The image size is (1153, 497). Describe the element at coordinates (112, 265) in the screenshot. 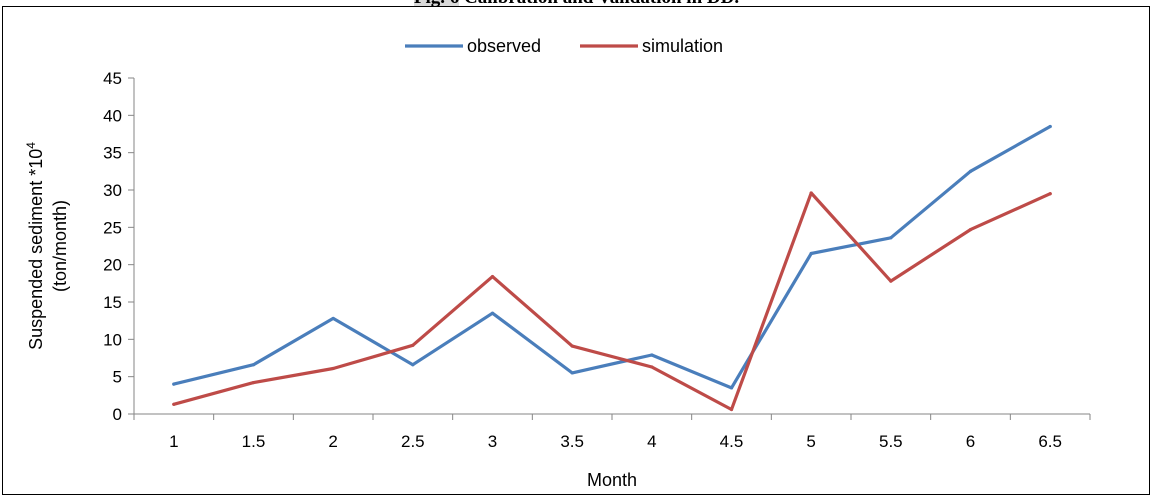

I see `y-tick-label: 20` at that location.